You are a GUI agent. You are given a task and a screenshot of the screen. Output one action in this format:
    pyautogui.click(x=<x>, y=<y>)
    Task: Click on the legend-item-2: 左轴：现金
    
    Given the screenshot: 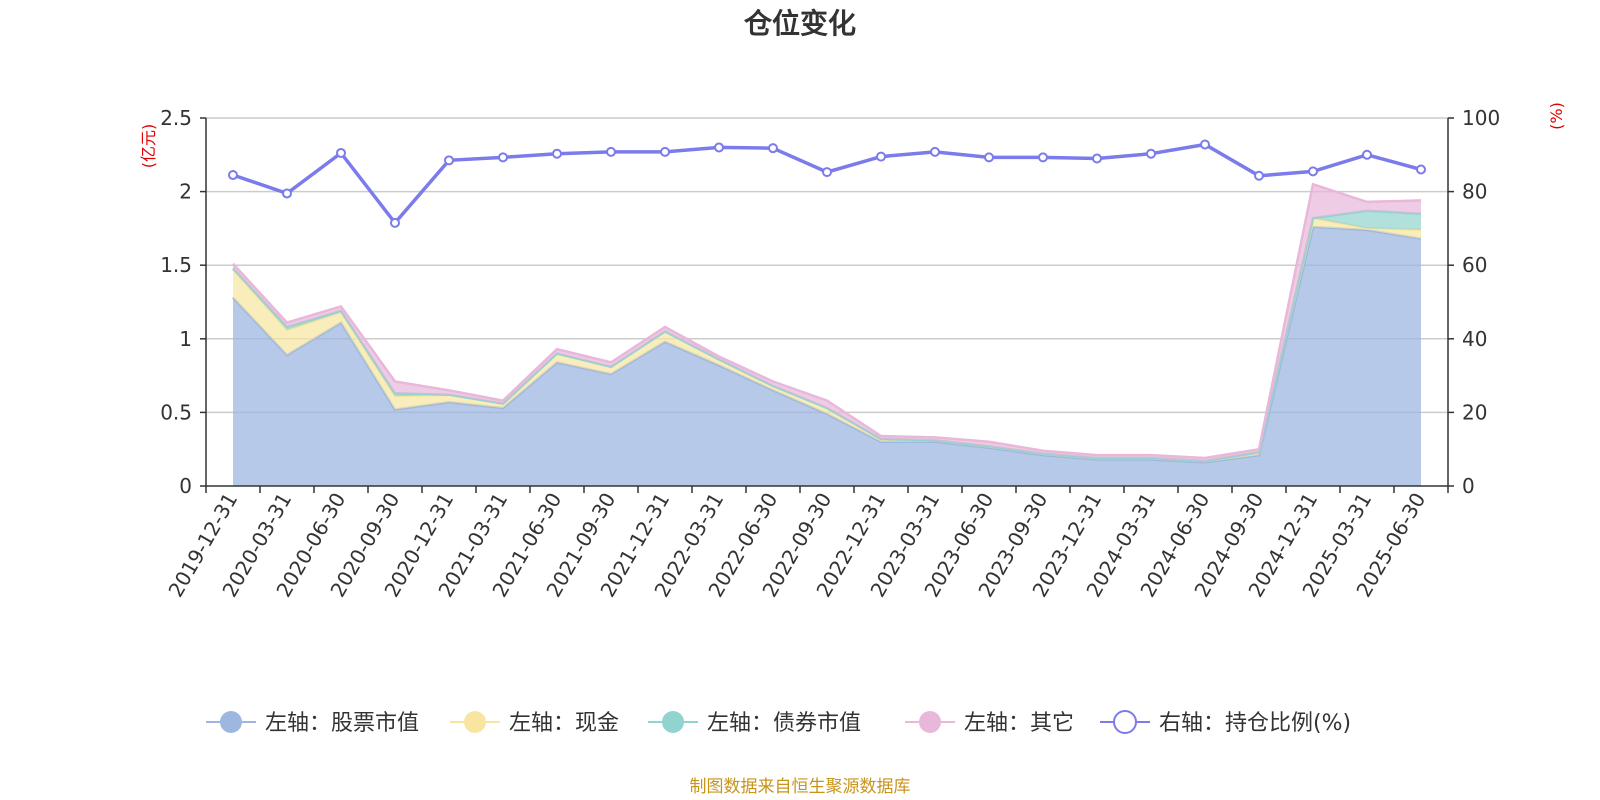 What is the action you would take?
    pyautogui.click(x=534, y=723)
    